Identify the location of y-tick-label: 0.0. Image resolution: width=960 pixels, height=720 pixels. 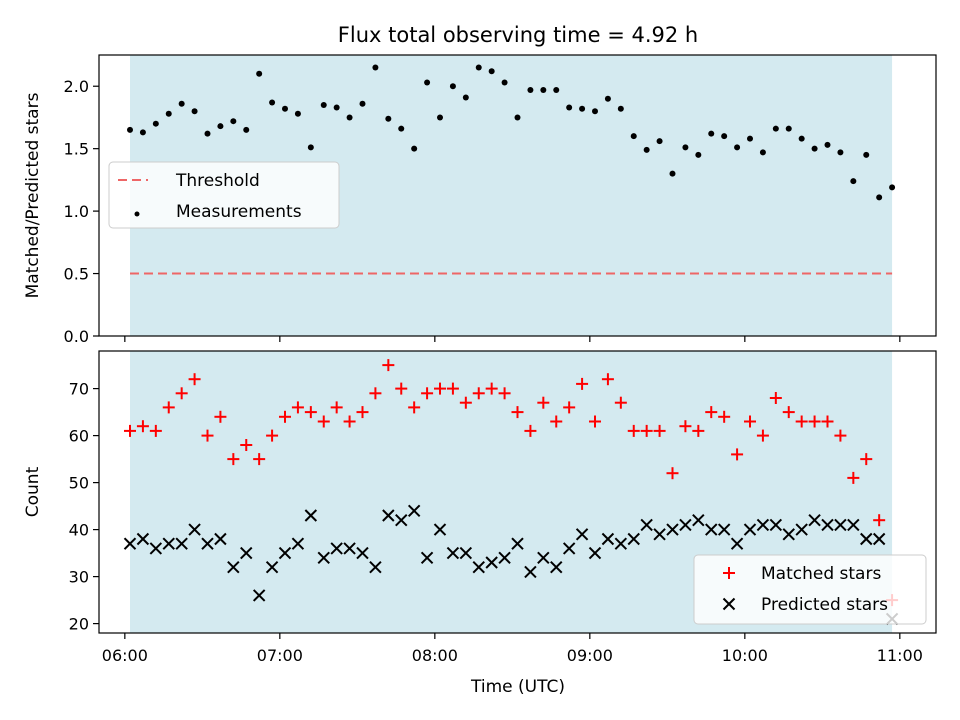
(76, 336).